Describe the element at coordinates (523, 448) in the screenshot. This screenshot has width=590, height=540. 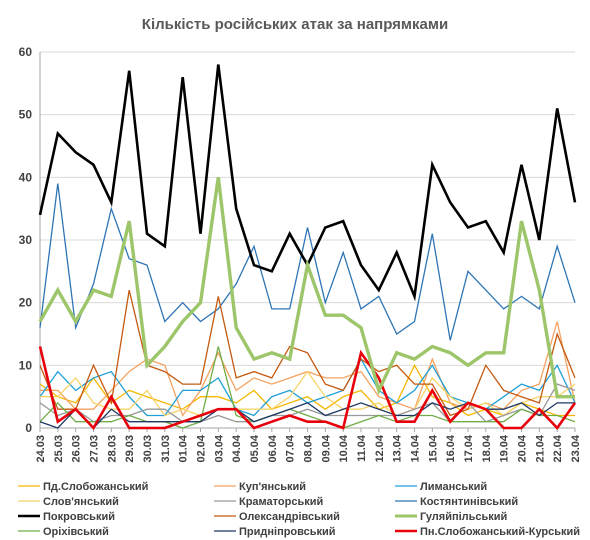
I see `x-tick-label: 20.04` at that location.